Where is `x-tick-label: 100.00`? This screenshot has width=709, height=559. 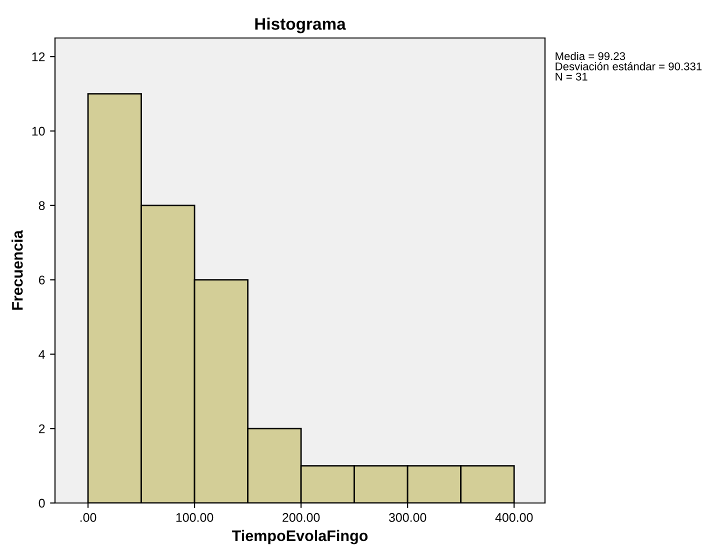 x-tick-label: 100.00 is located at coordinates (195, 517).